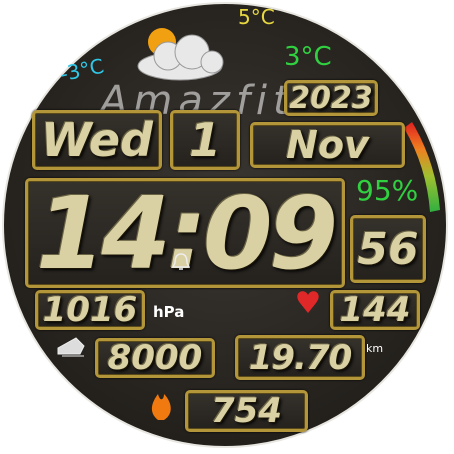  I want to click on weekday: Wed, so click(97, 140).